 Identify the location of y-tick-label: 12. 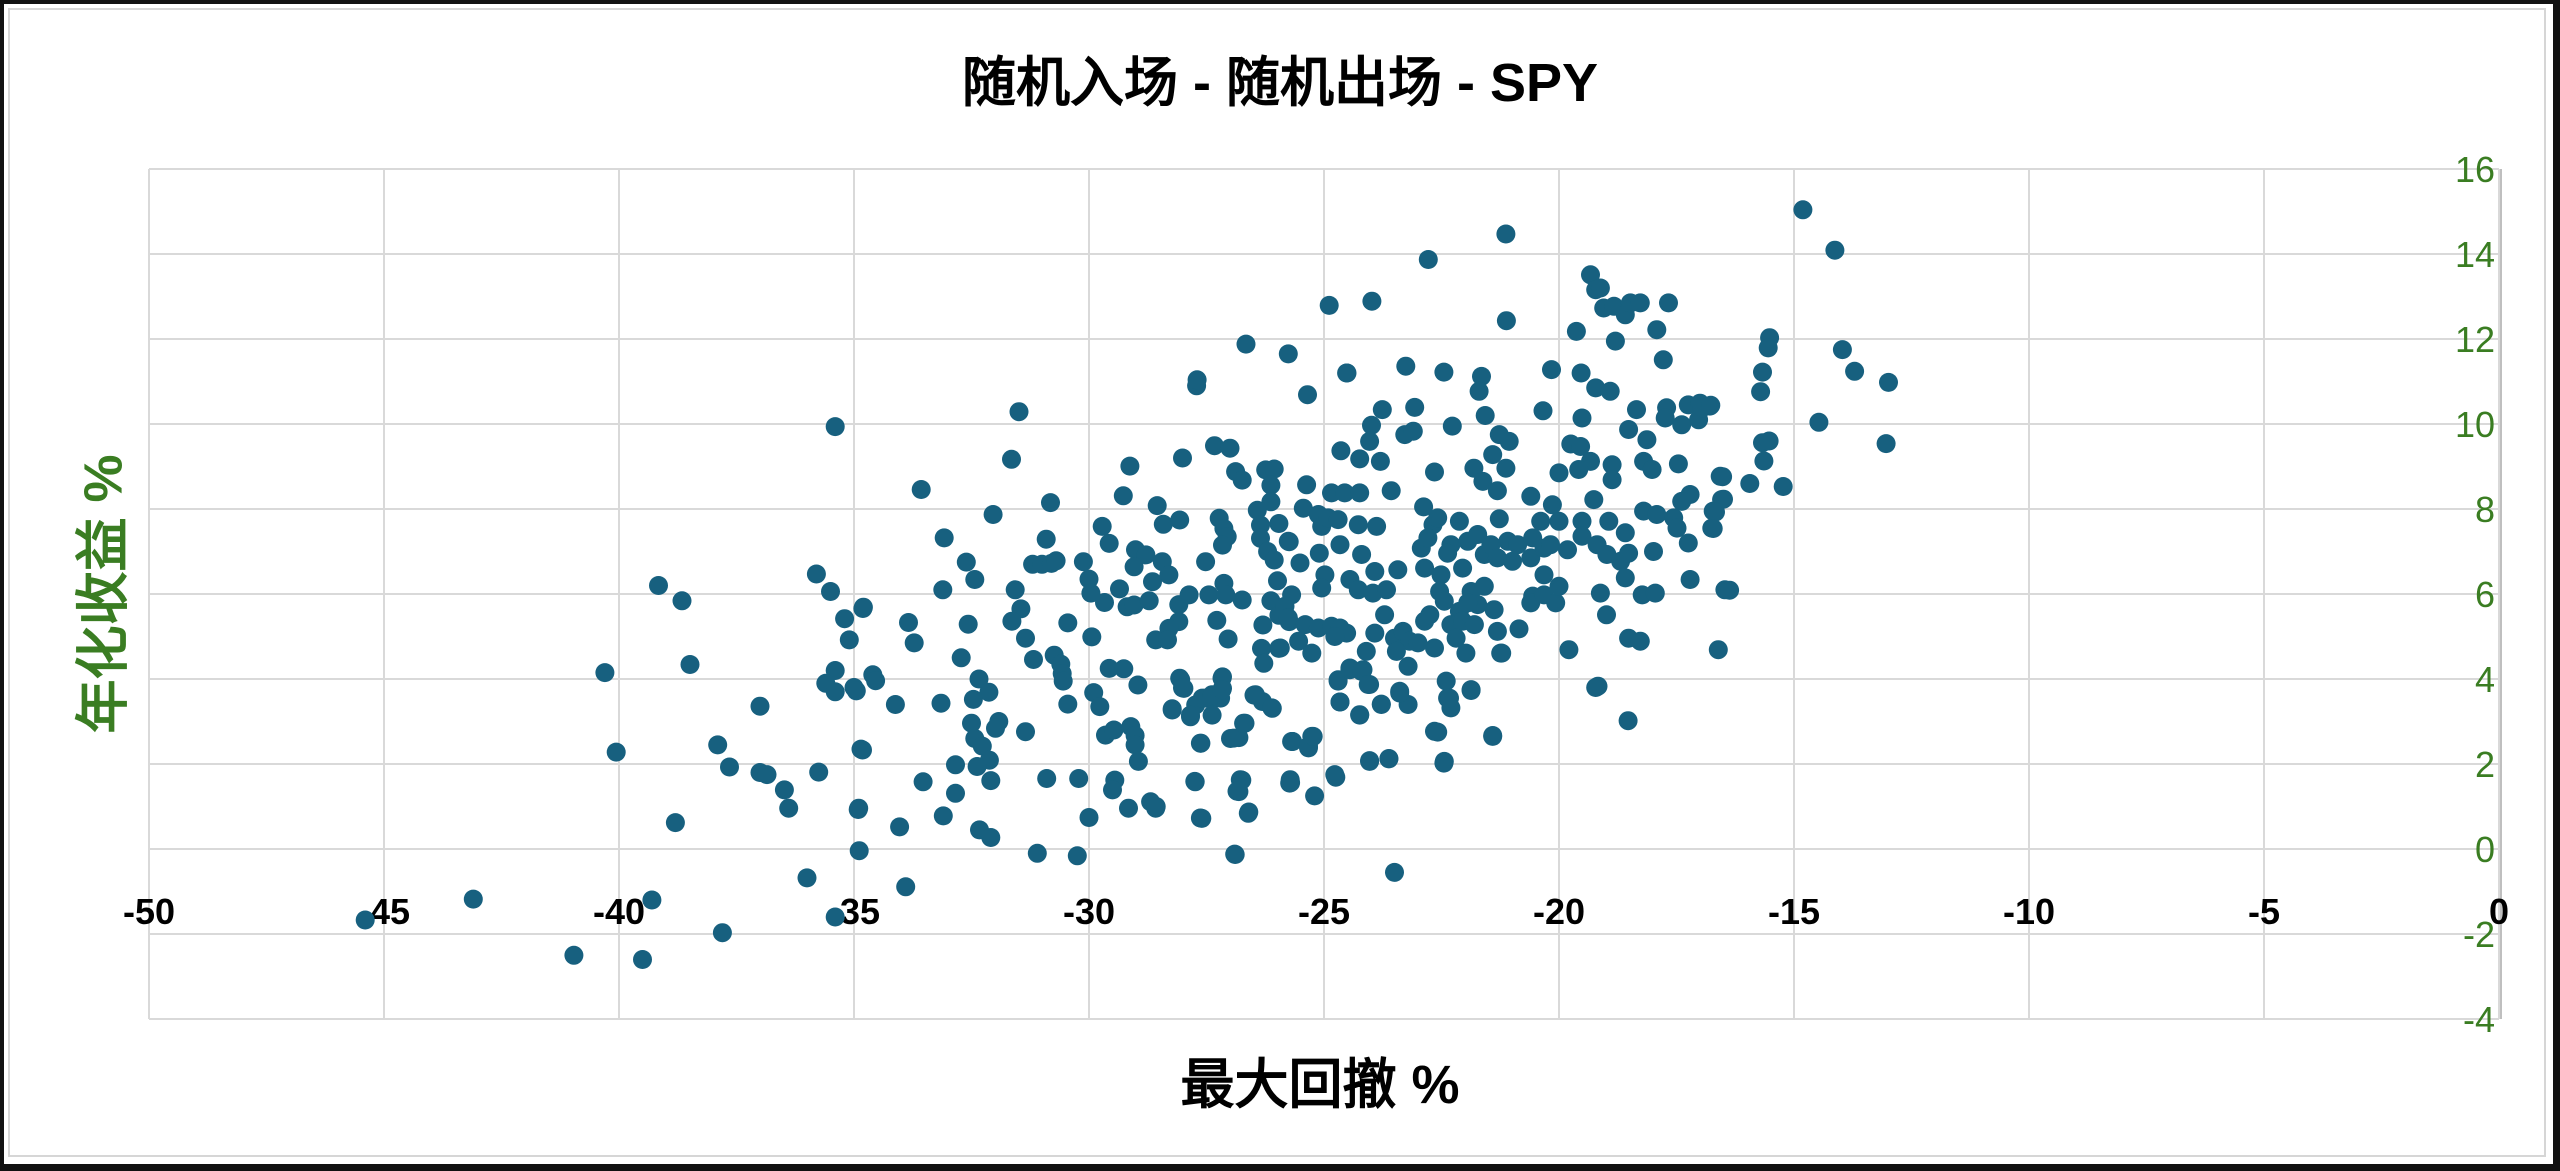
(2475, 339).